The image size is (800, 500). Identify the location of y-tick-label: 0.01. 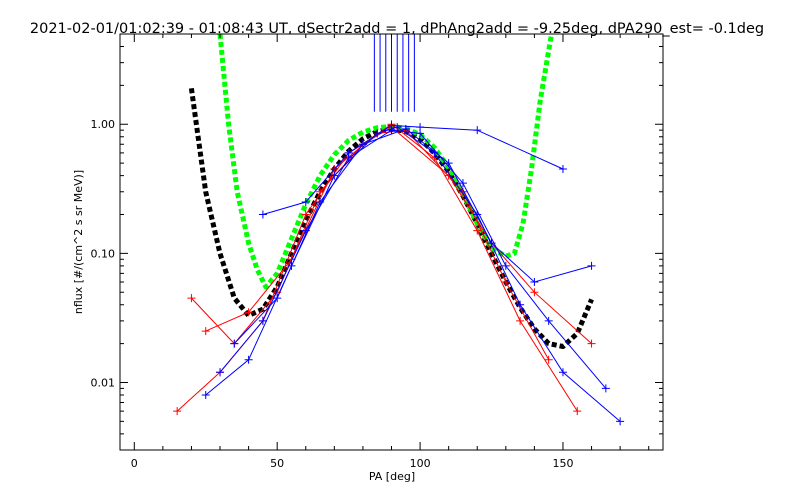
(103, 382).